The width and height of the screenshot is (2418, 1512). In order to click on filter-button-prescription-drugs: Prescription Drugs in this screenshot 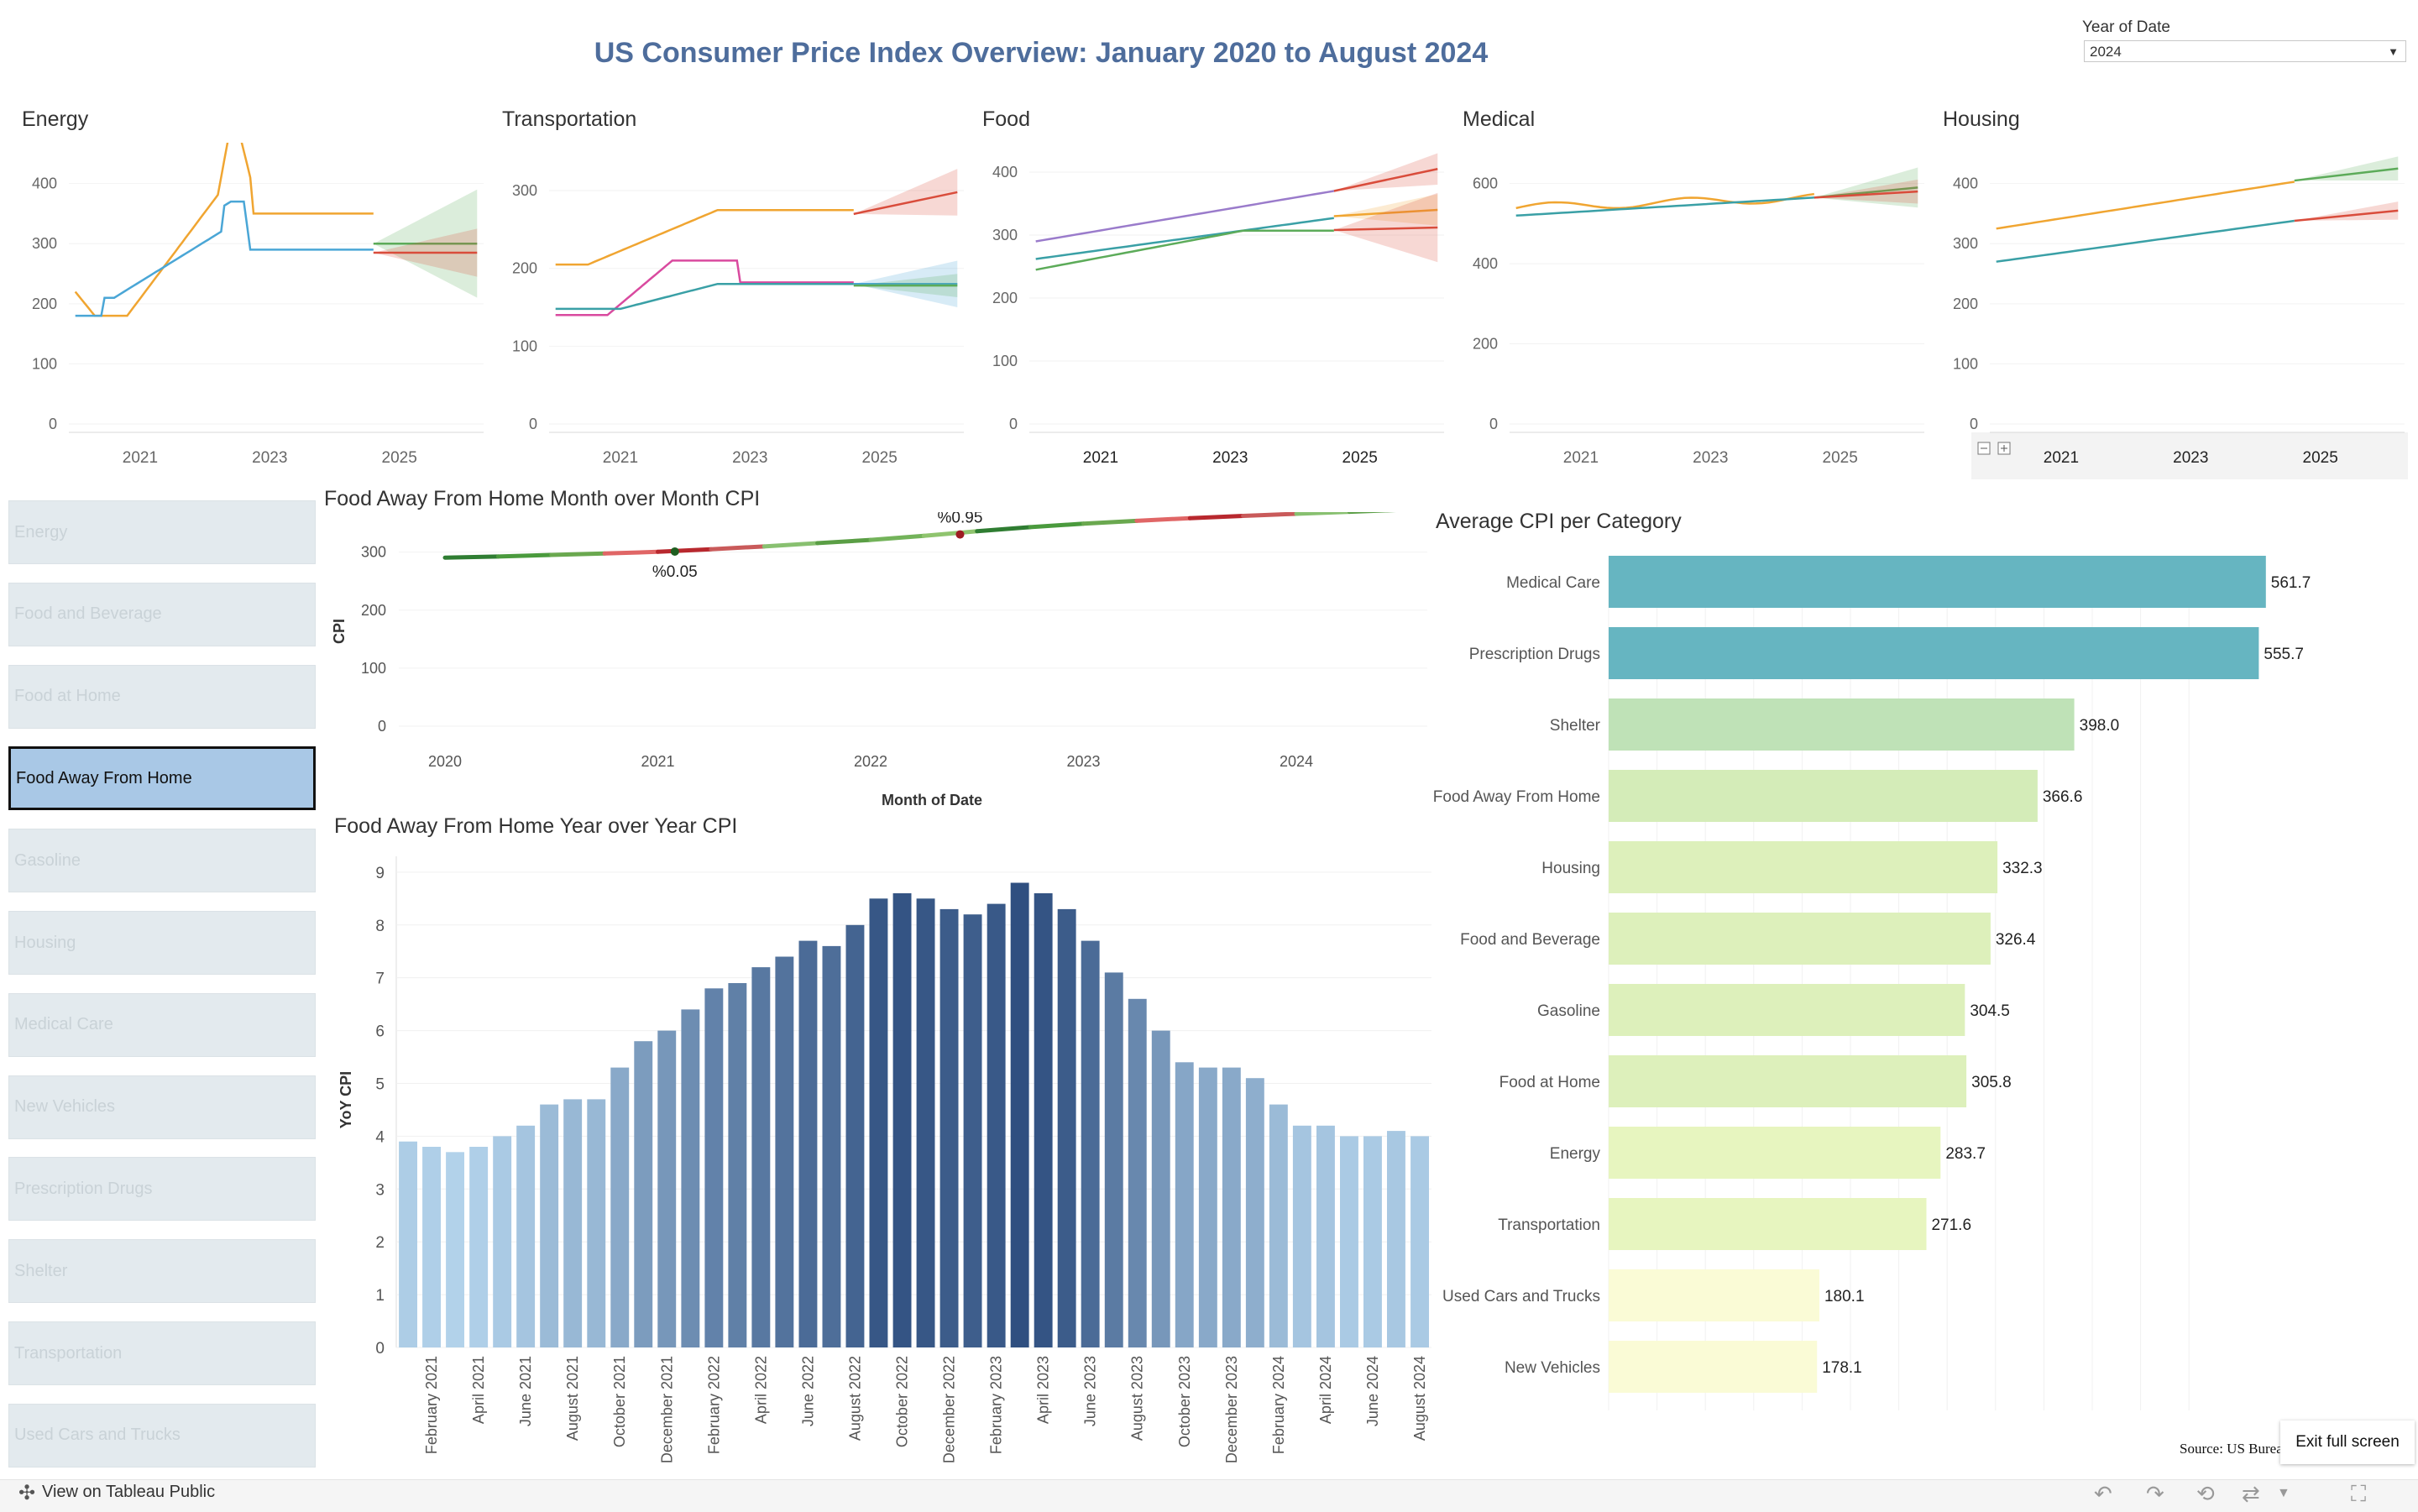, I will do `click(162, 1189)`.